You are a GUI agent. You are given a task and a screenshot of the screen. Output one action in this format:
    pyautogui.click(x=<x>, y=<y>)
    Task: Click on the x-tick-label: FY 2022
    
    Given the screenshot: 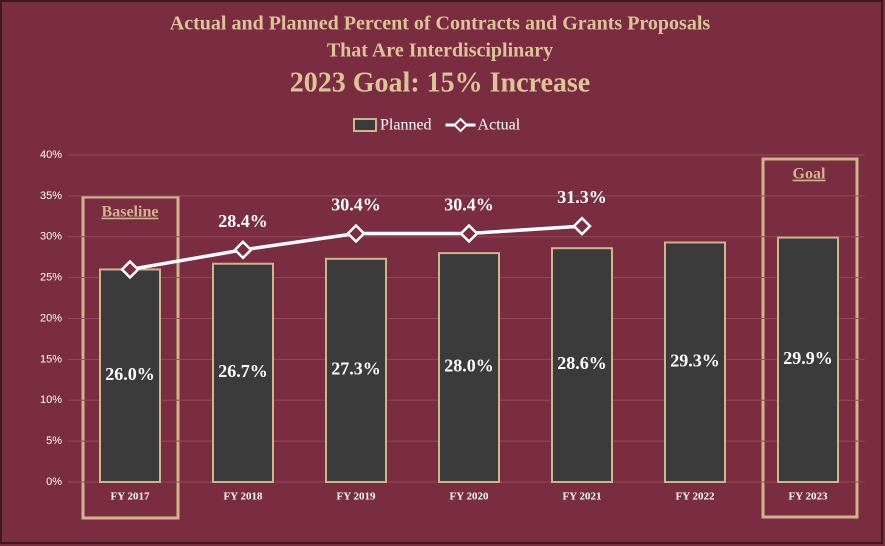 What is the action you would take?
    pyautogui.click(x=695, y=497)
    